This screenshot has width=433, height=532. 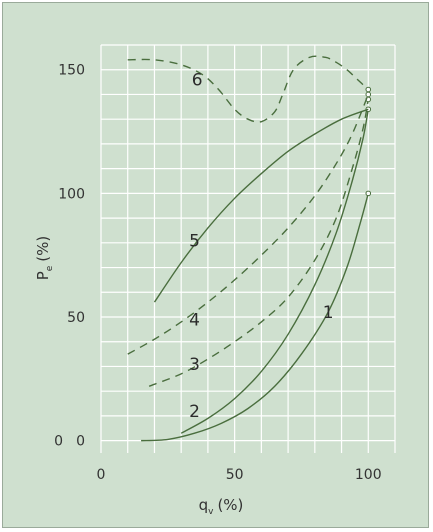 I want to click on y-axis-label: Pe(%), so click(x=44, y=258).